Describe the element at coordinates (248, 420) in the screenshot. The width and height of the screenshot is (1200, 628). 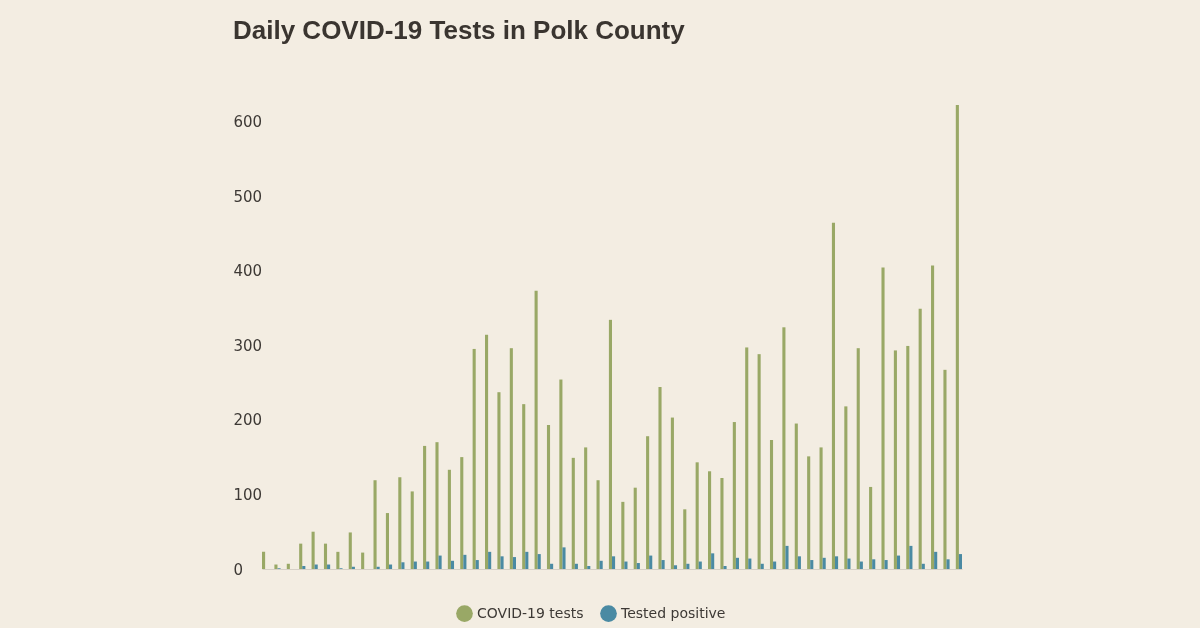
I see `y-tick-label: 200` at that location.